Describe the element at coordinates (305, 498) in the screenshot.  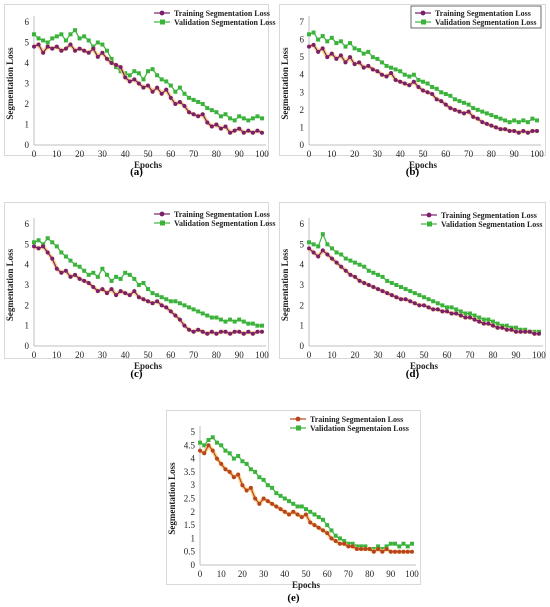
I see `series-glow` at that location.